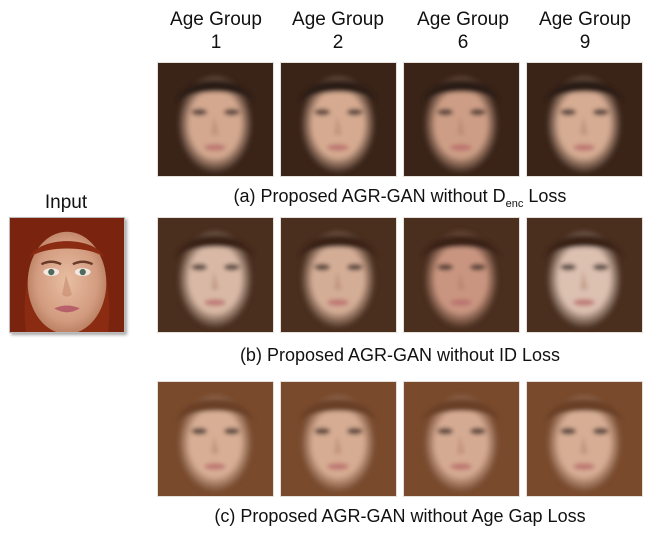 The width and height of the screenshot is (665, 535). Describe the element at coordinates (463, 19) in the screenshot. I see `column-header-3-title: Age Group` at that location.